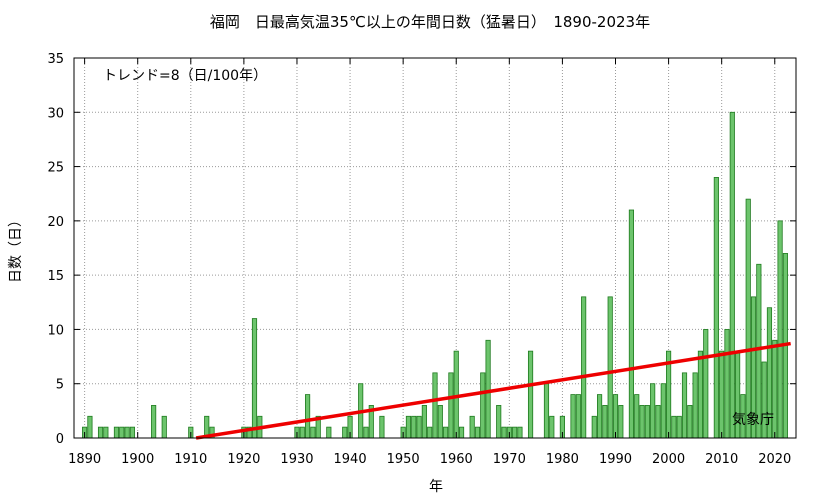 The width and height of the screenshot is (833, 498). I want to click on trend-line, so click(493, 390).